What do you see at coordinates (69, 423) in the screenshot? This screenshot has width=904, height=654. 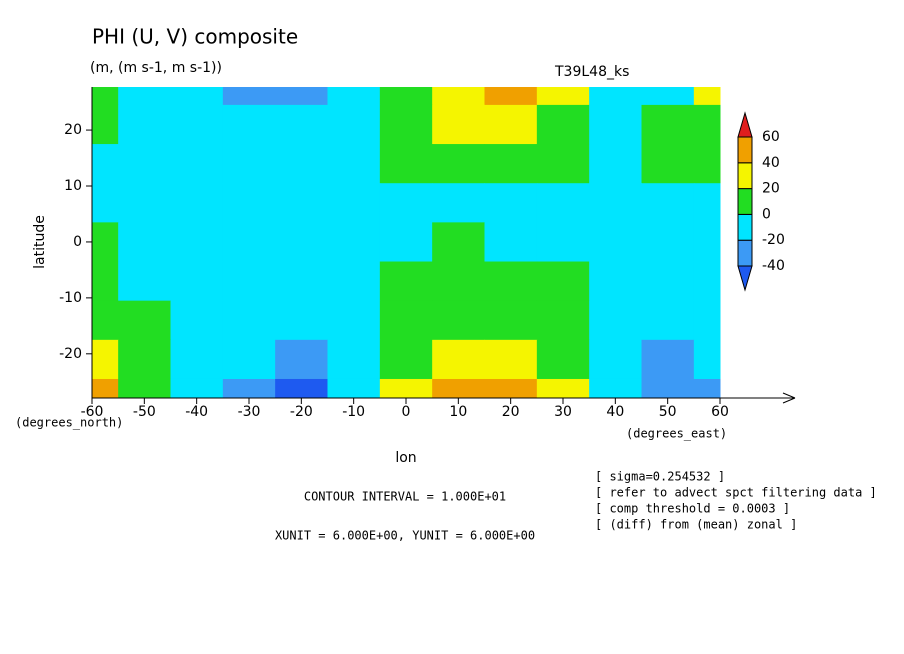 I see `y-units: (degrees_north)` at bounding box center [69, 423].